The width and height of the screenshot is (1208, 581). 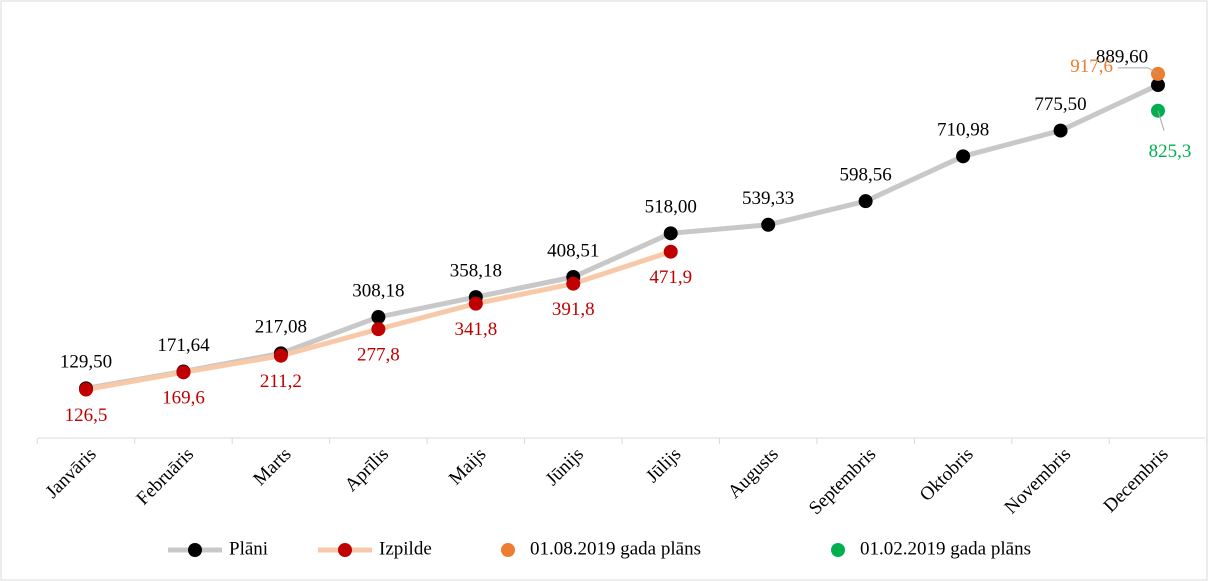 I want to click on data-label: 358,18, so click(x=476, y=270).